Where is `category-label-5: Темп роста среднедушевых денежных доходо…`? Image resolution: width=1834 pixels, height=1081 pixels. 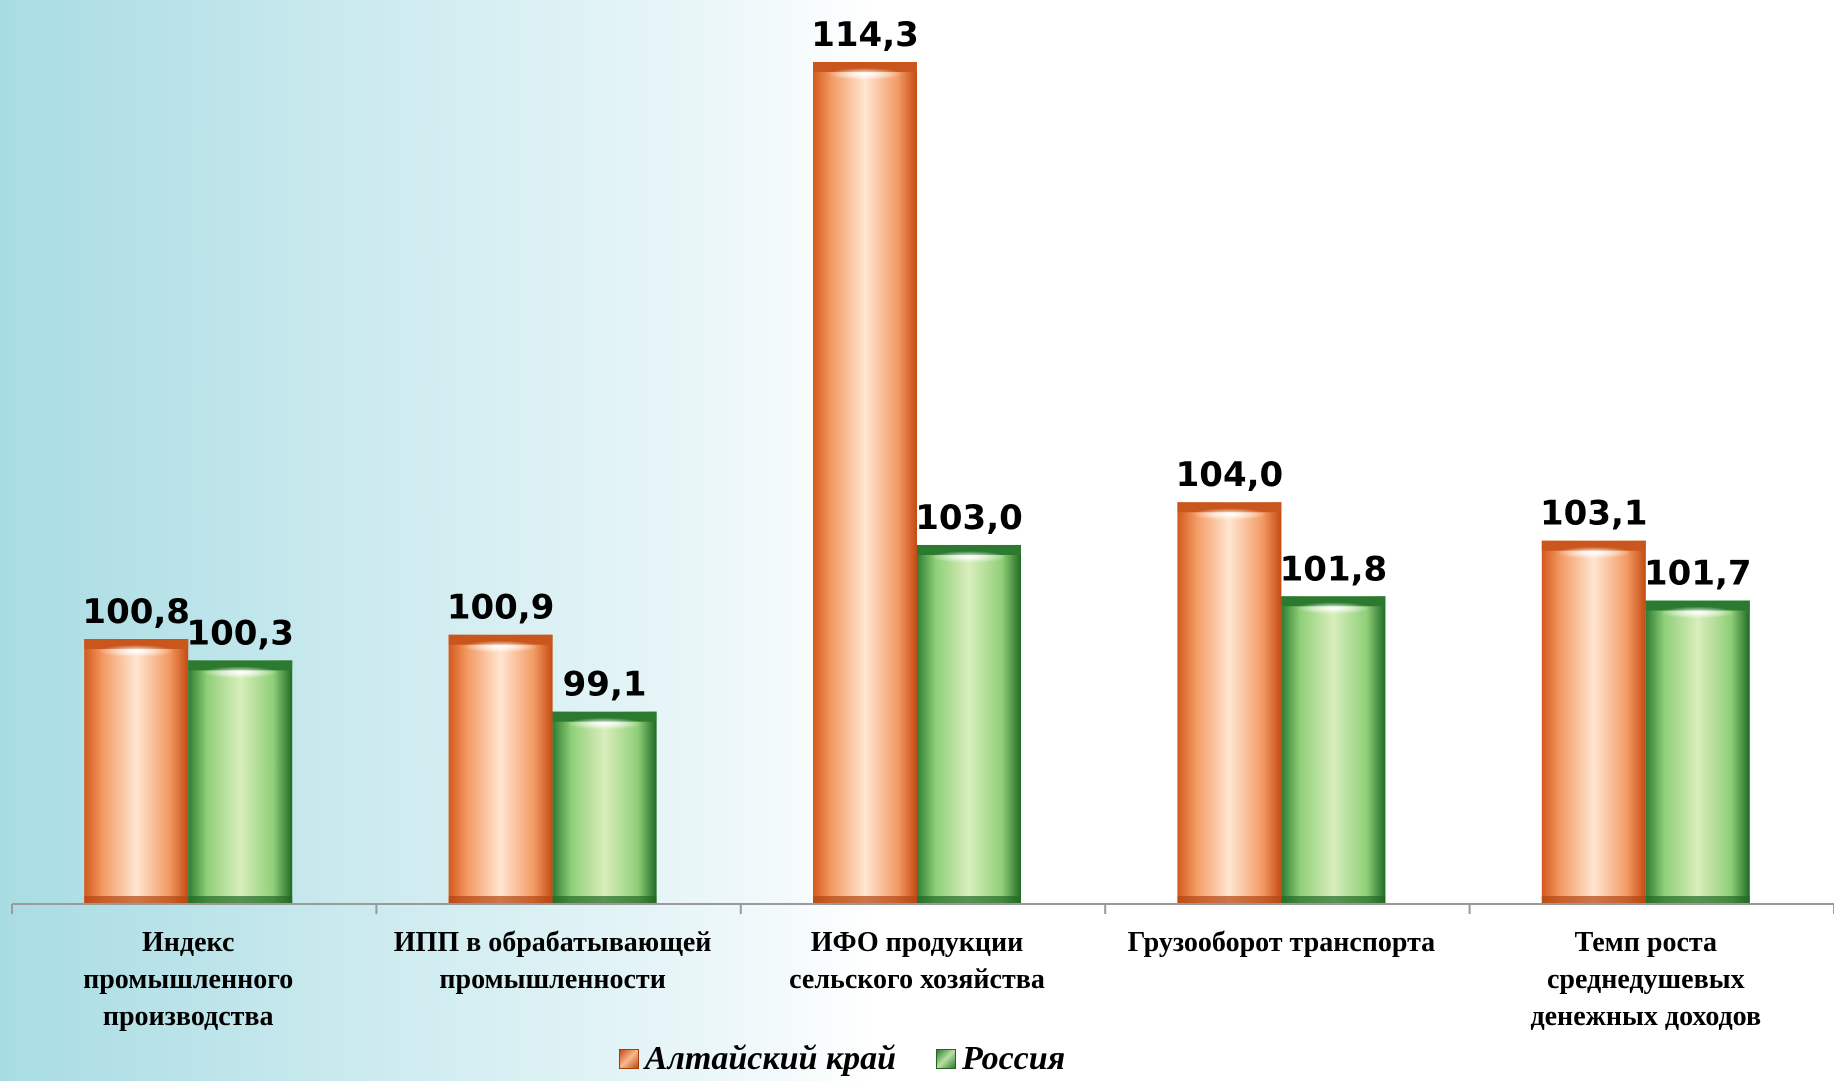
category-label-5: Темп роста среднедушевых денежных доходо… is located at coordinates (1646, 979).